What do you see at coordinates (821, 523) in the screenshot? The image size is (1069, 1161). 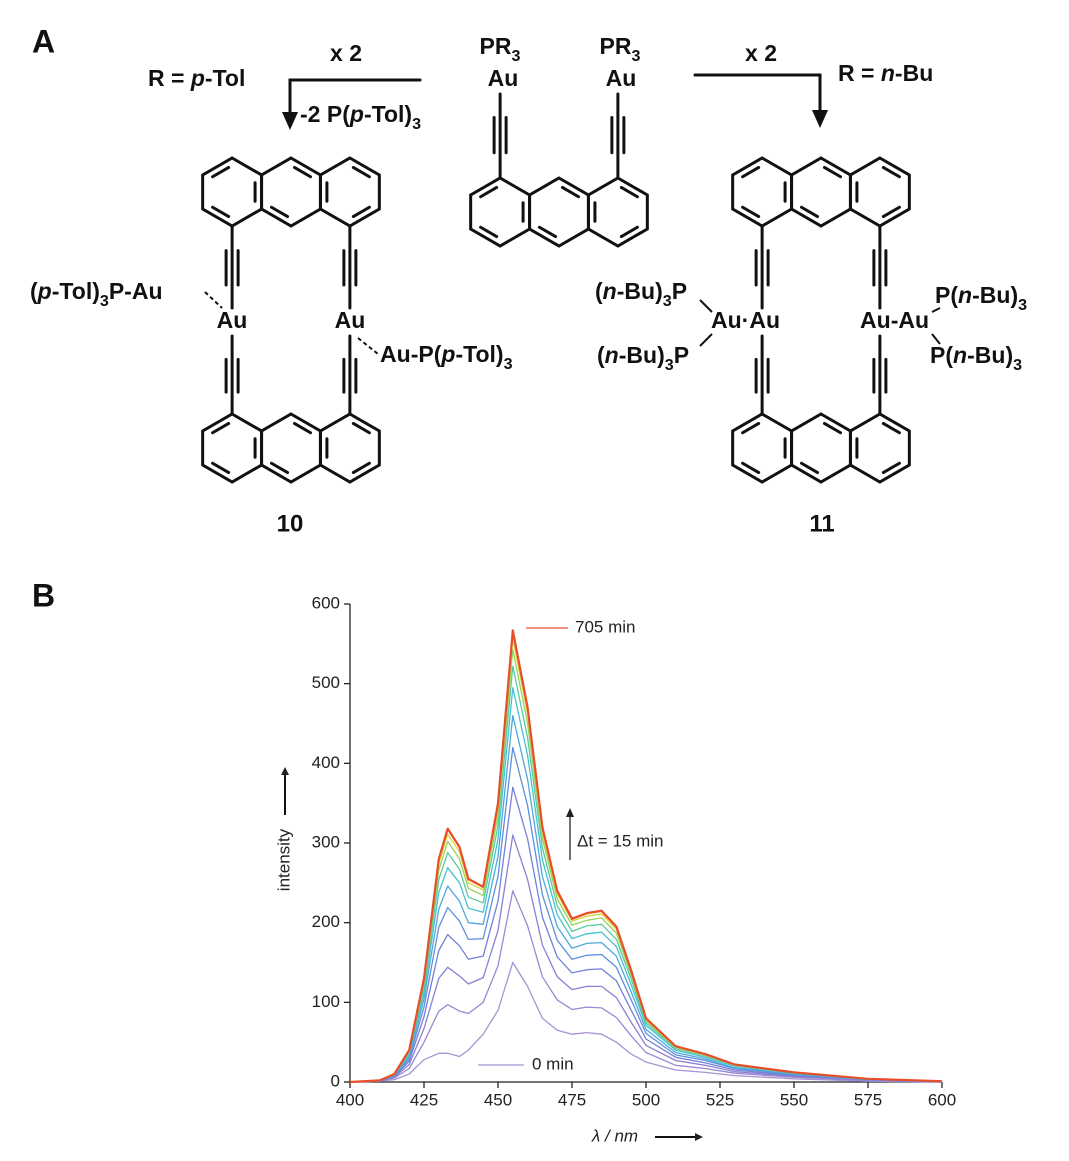 I see `compound-number: 11` at bounding box center [821, 523].